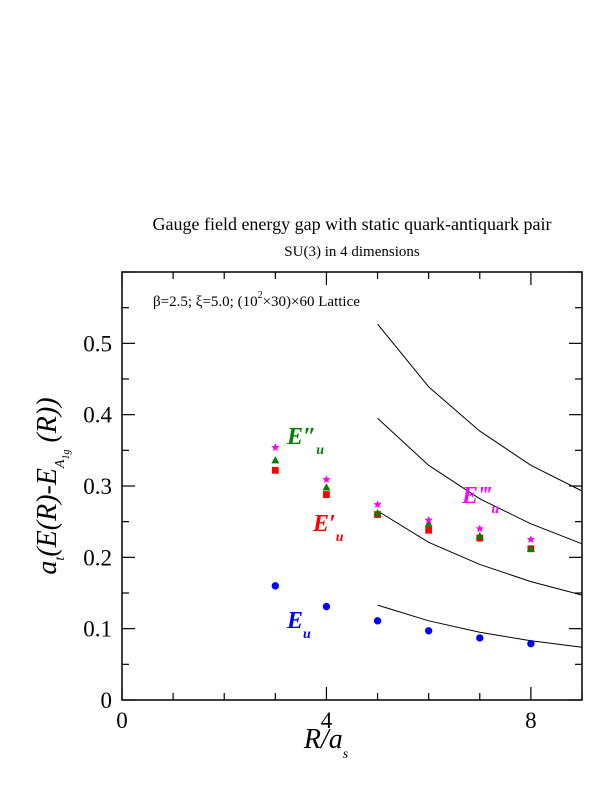 The image size is (612, 792). I want to click on data-points, so click(403, 545).